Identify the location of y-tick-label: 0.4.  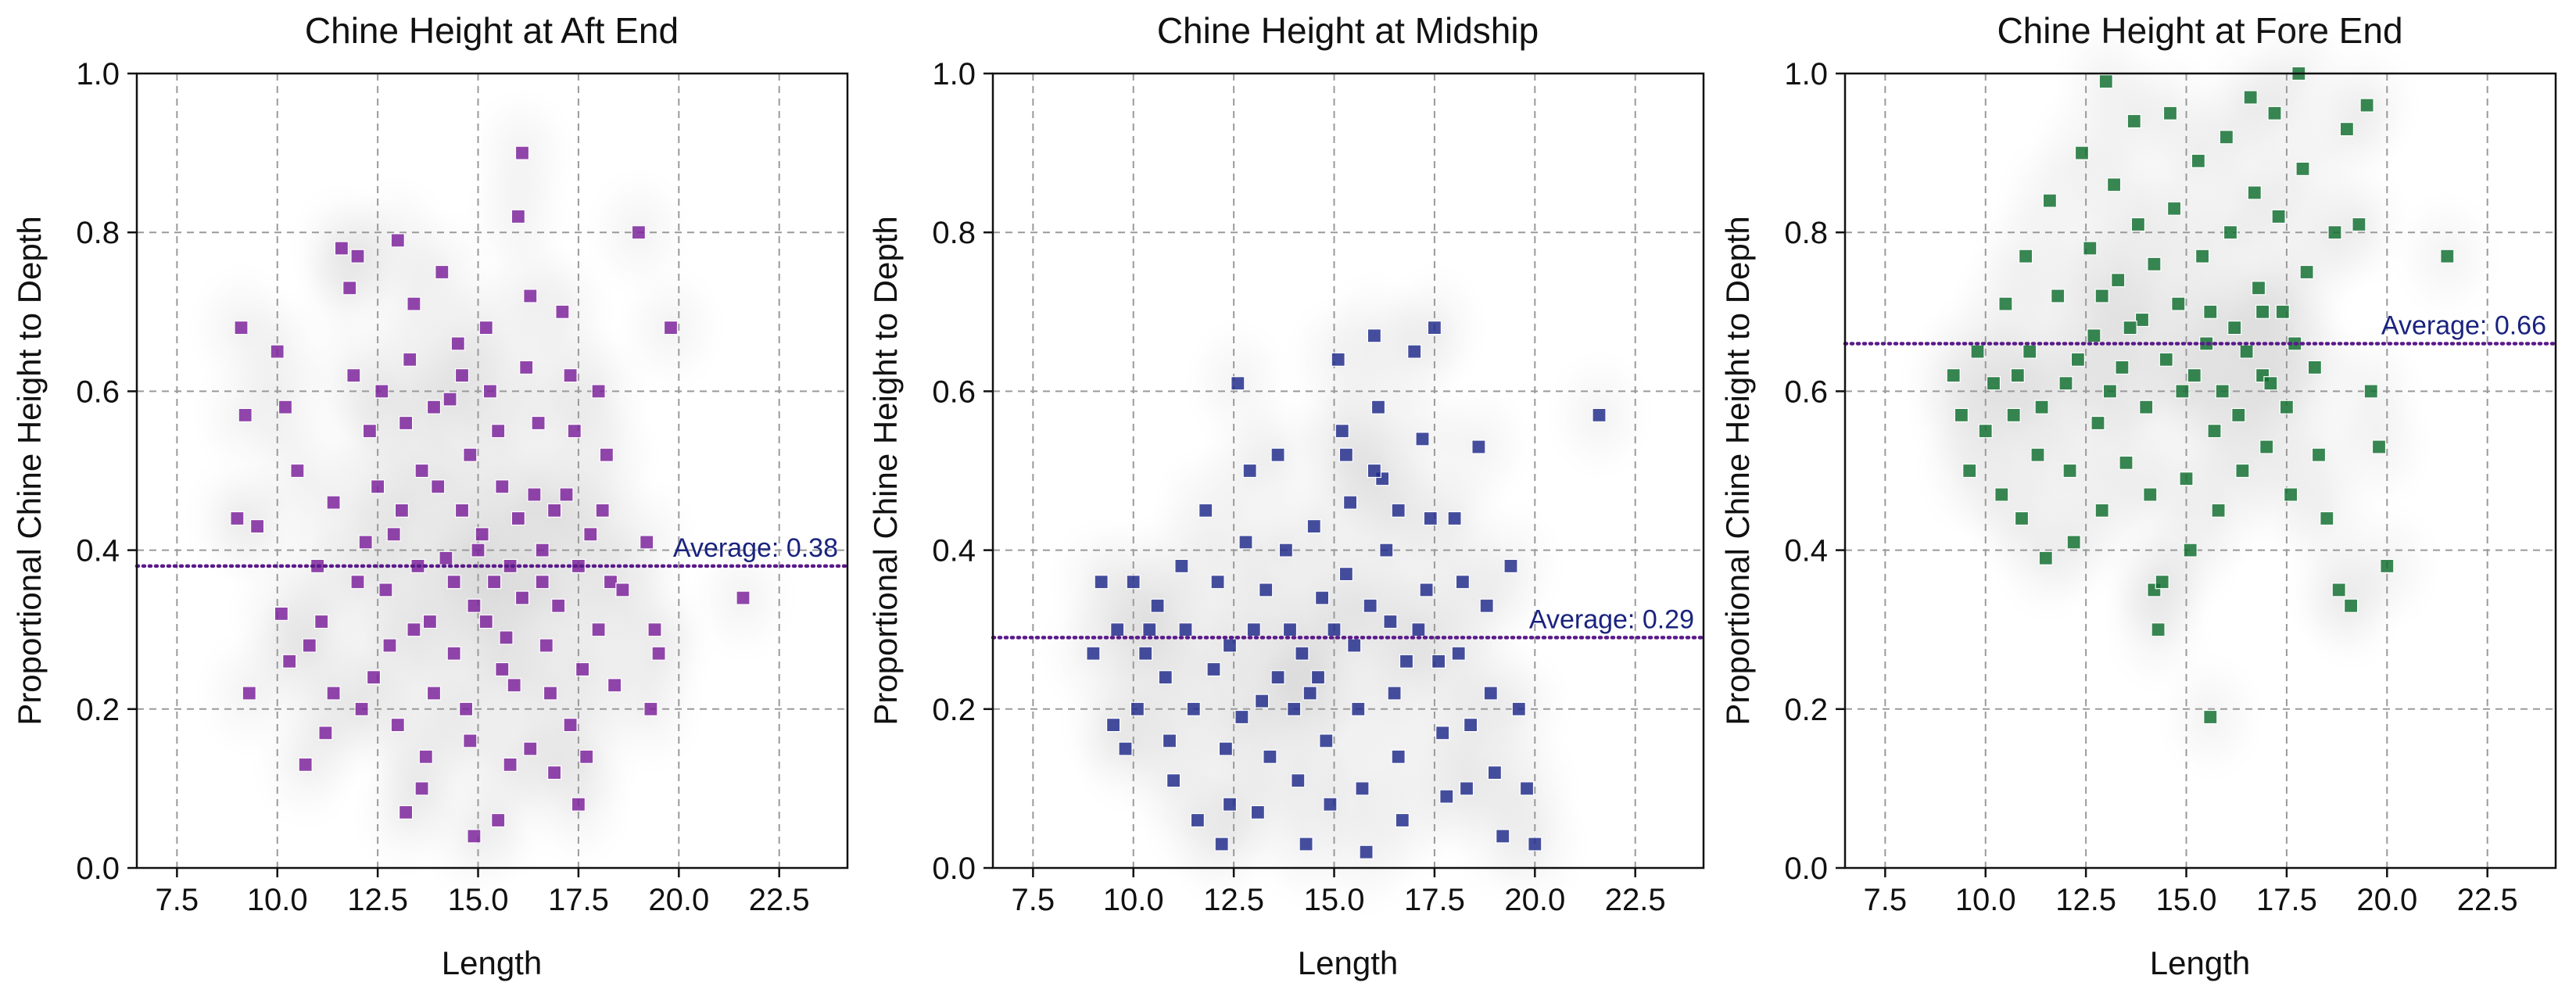
(98, 551).